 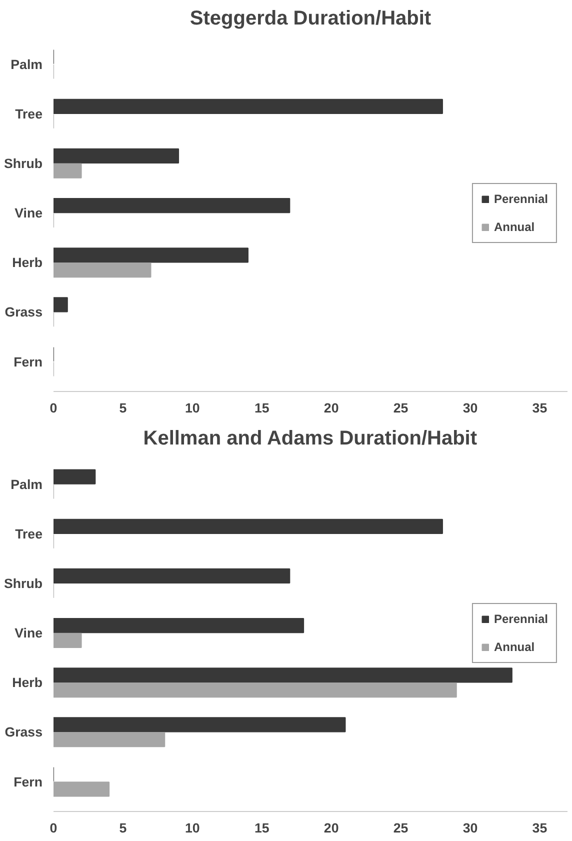 I want to click on chart-title: Steggerda Duration/Habit, so click(x=311, y=19).